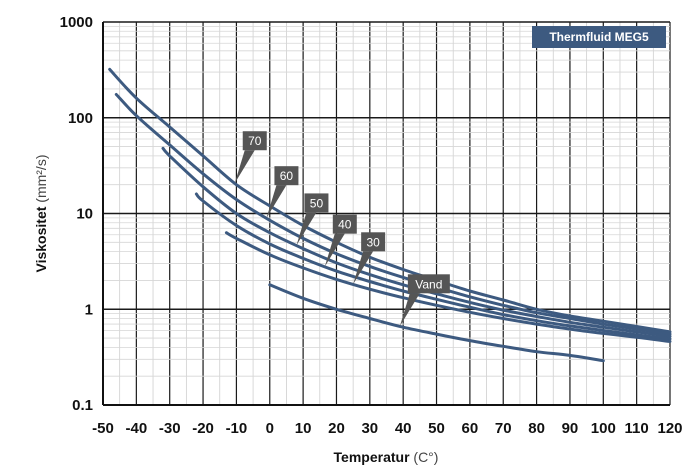 This screenshot has width=690, height=467. Describe the element at coordinates (170, 428) in the screenshot. I see `x-tick-label: -30` at that location.